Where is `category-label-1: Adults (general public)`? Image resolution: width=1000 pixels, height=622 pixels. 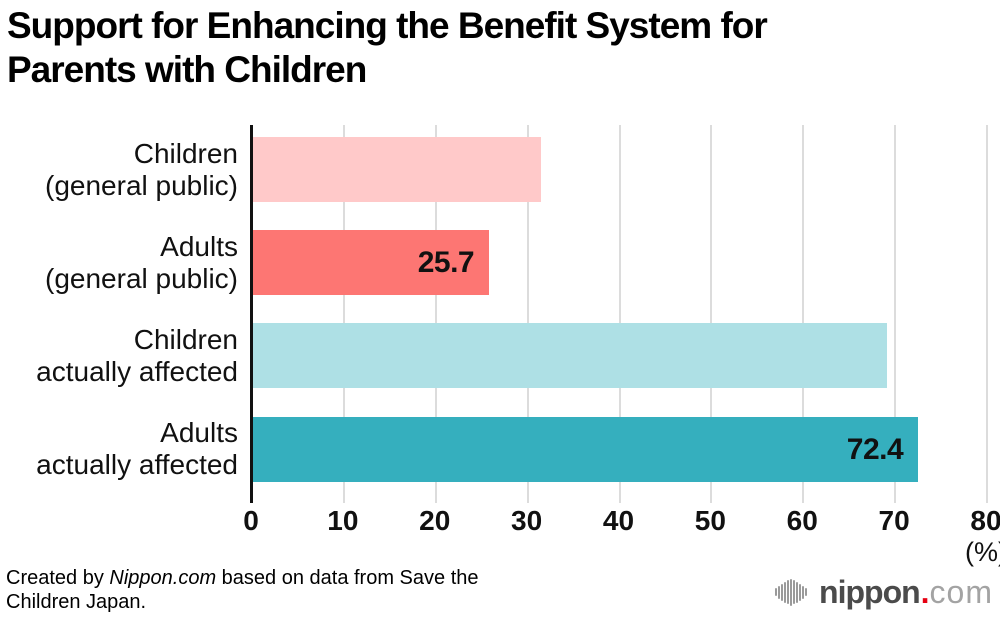
category-label-1: Adults (general public) is located at coordinates (119, 263).